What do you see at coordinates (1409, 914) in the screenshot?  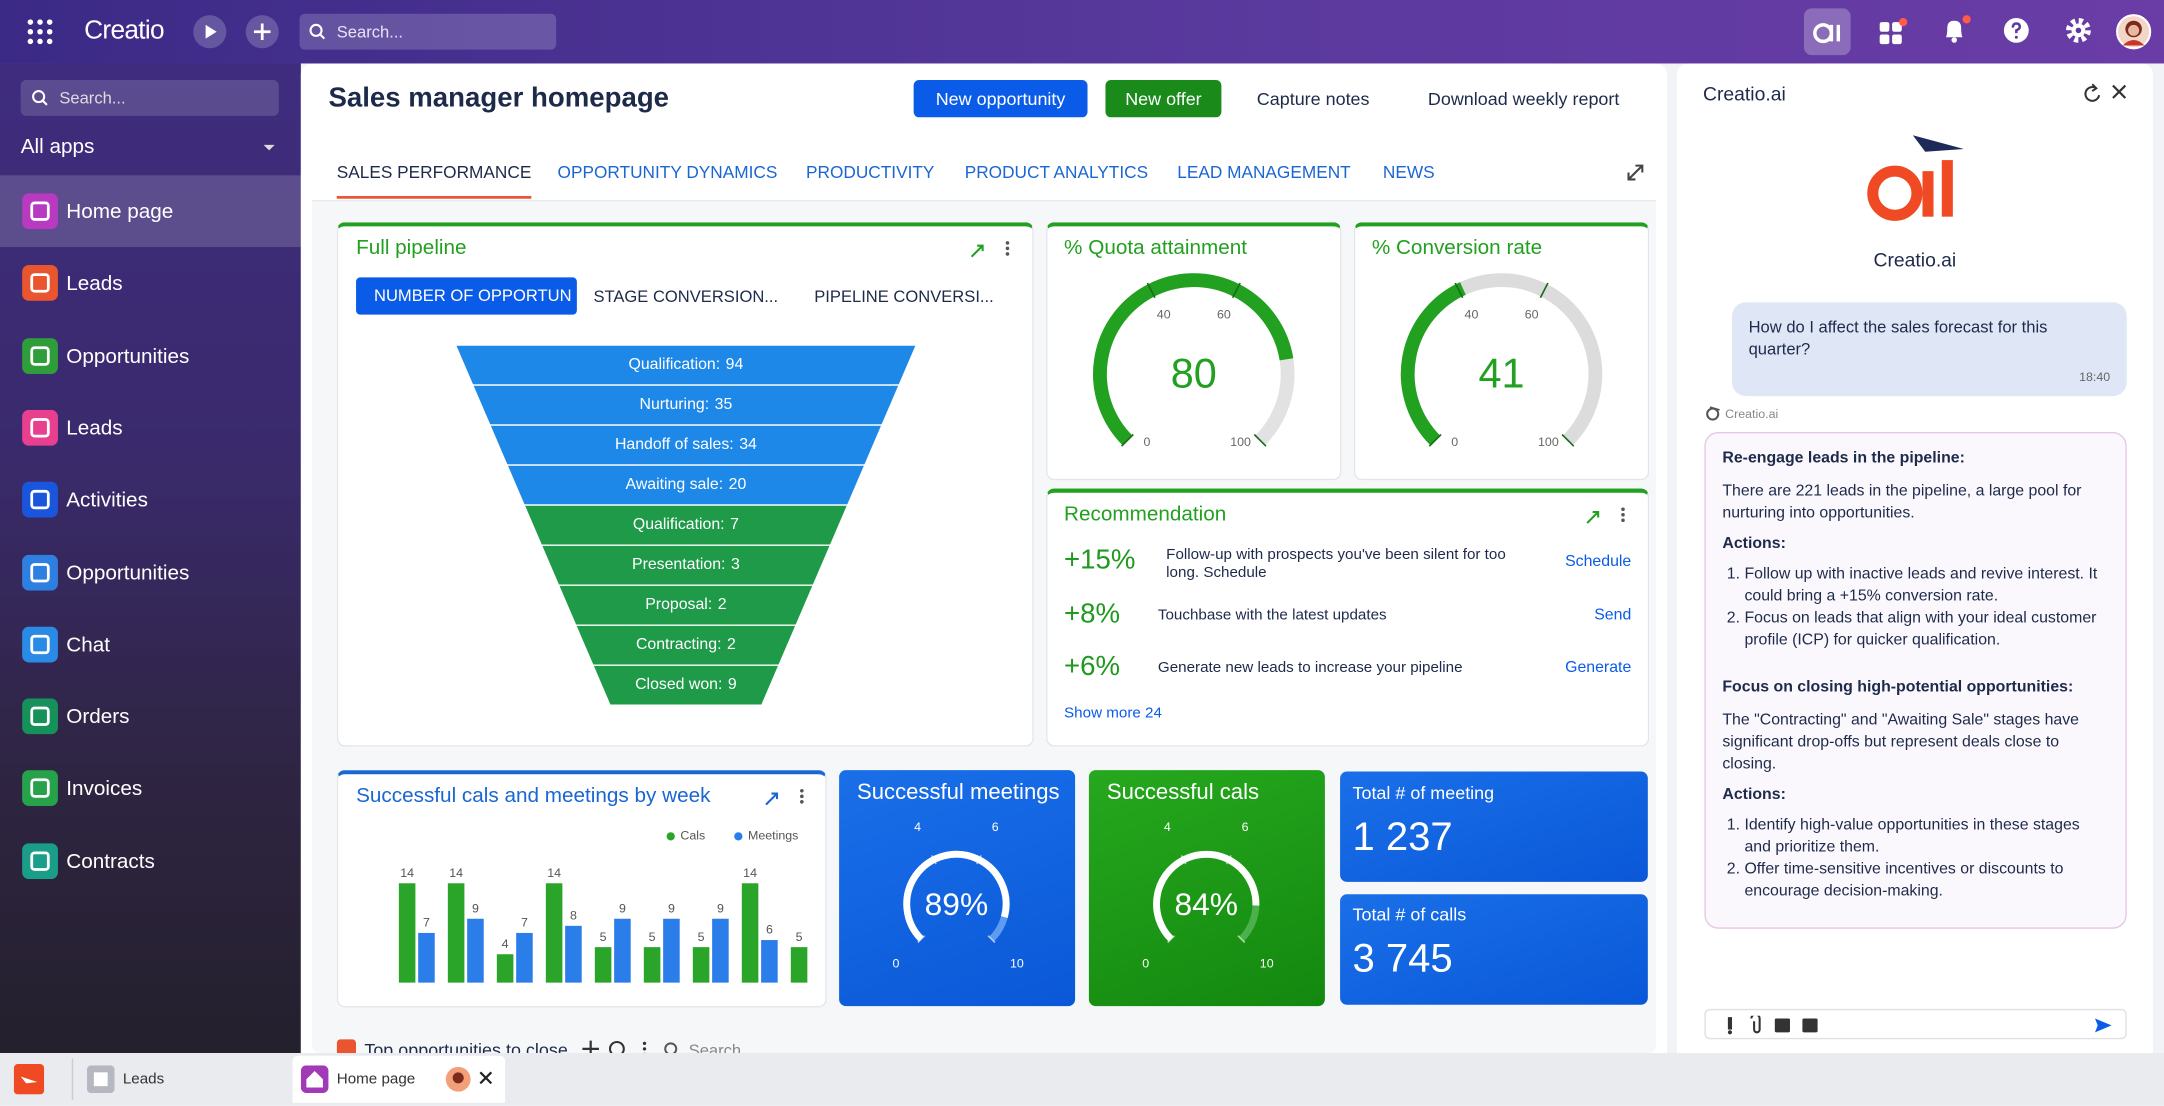 I see `kpi-title: Total # of calls` at bounding box center [1409, 914].